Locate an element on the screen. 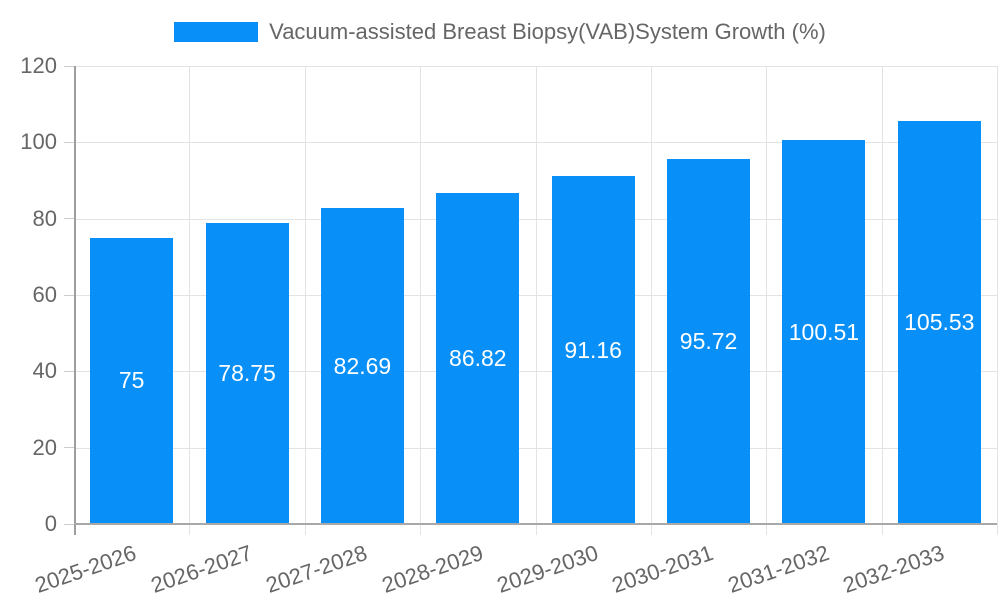 Image resolution: width=1000 pixels, height=600 pixels. bar-value-label: 78.75 is located at coordinates (247, 373).